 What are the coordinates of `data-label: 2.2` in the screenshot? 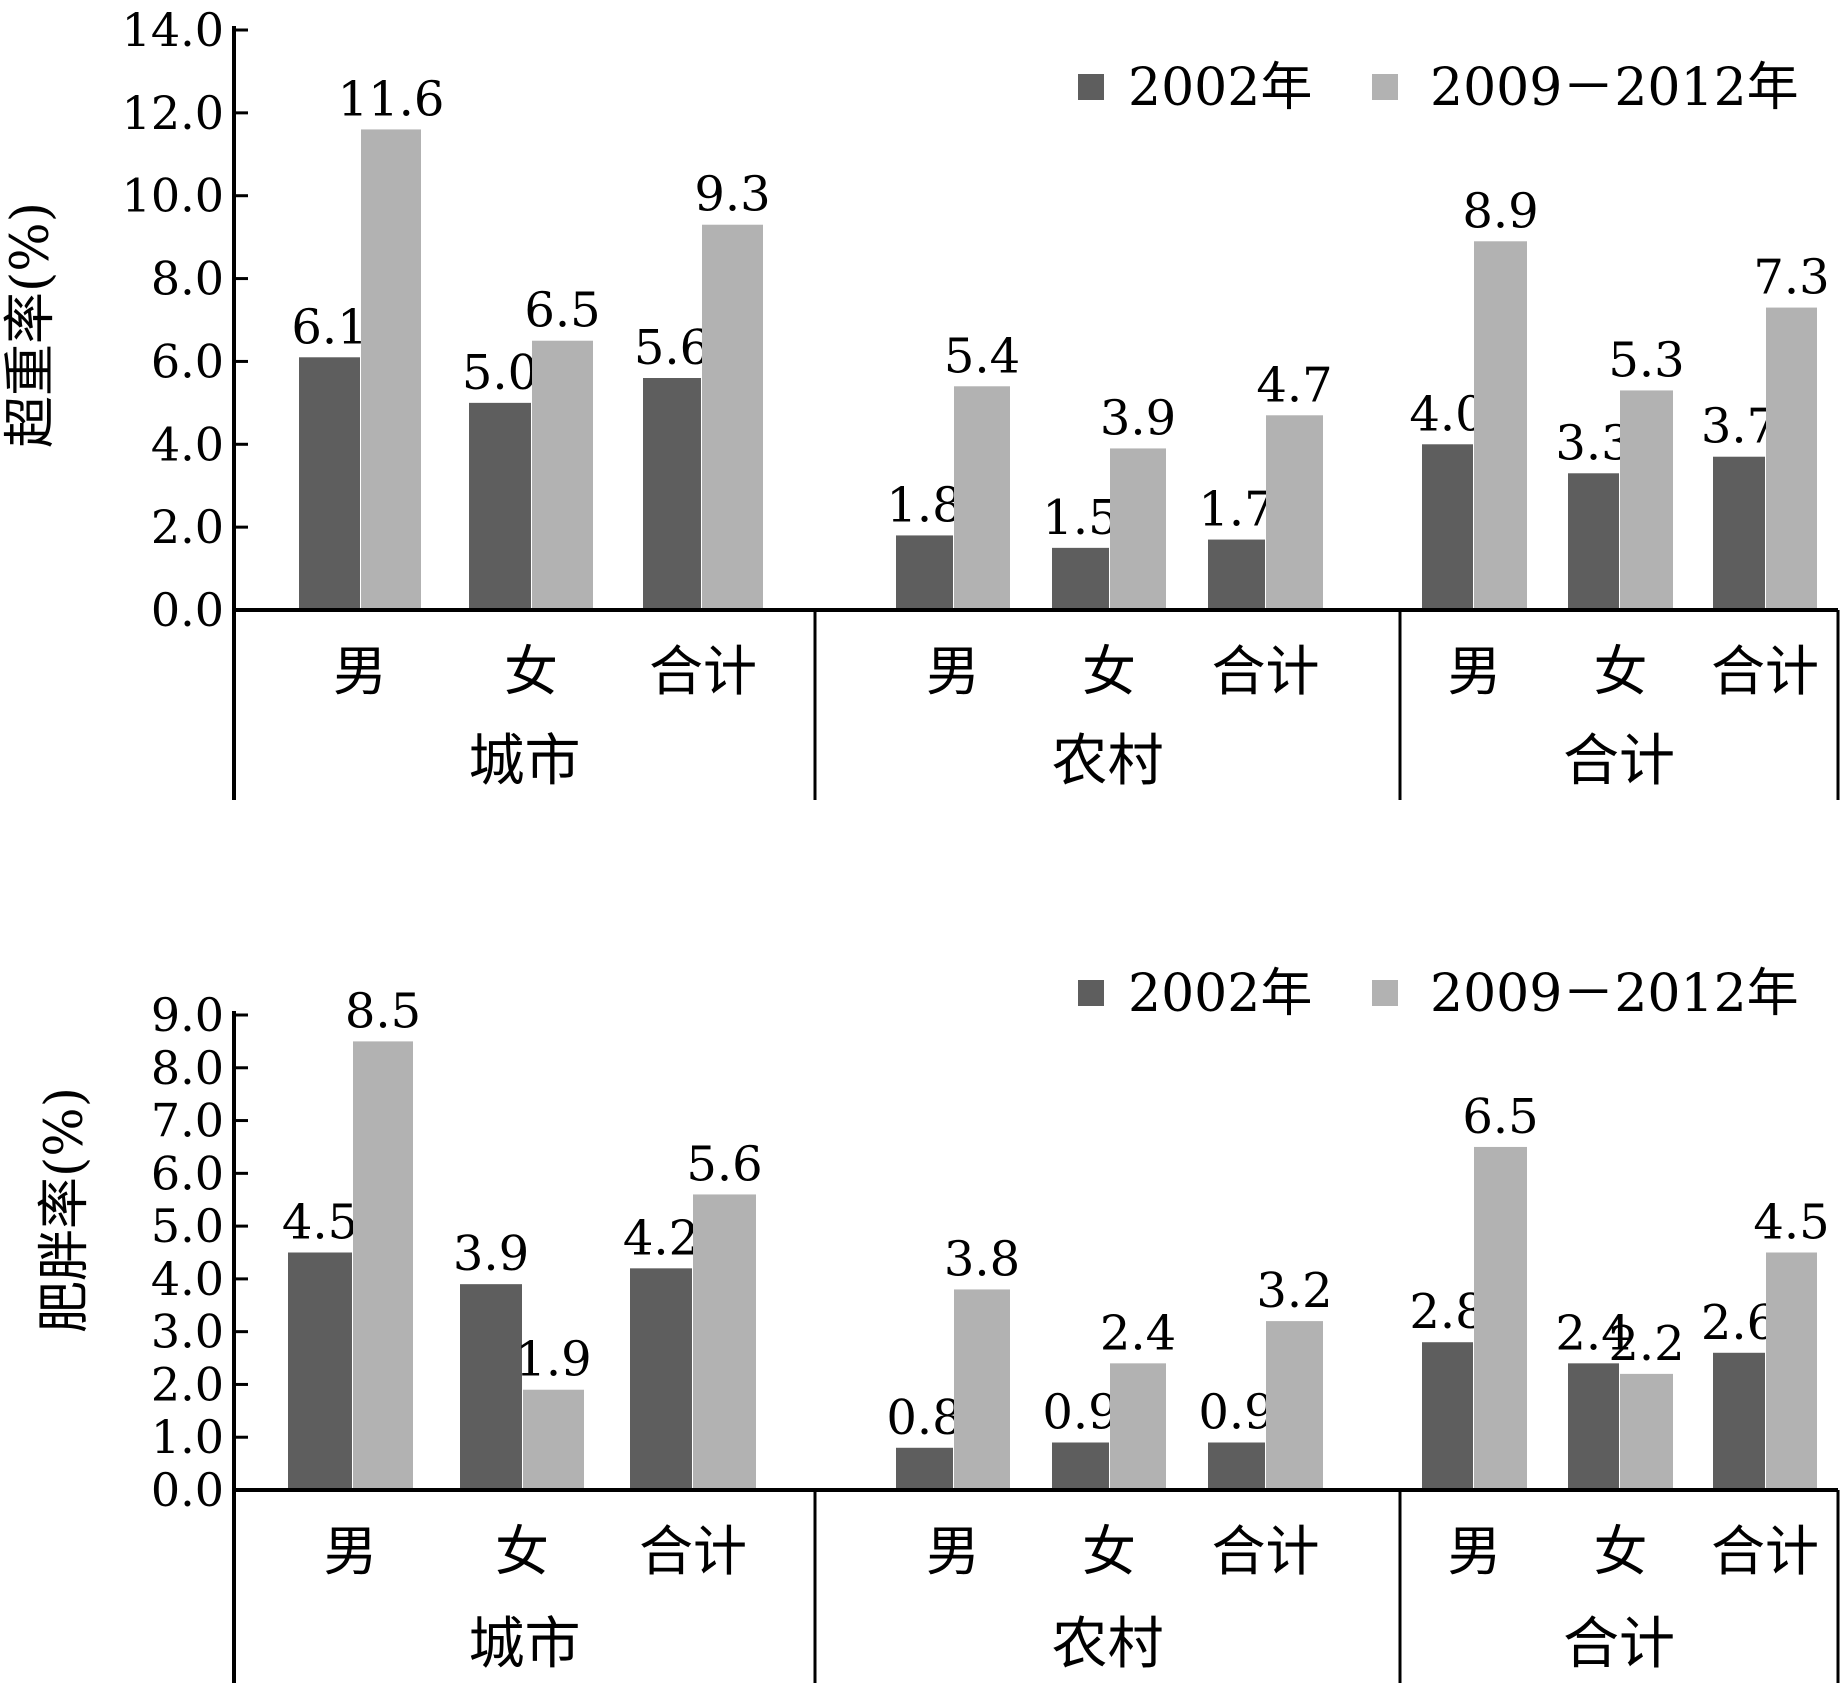 It's located at (1646, 1344).